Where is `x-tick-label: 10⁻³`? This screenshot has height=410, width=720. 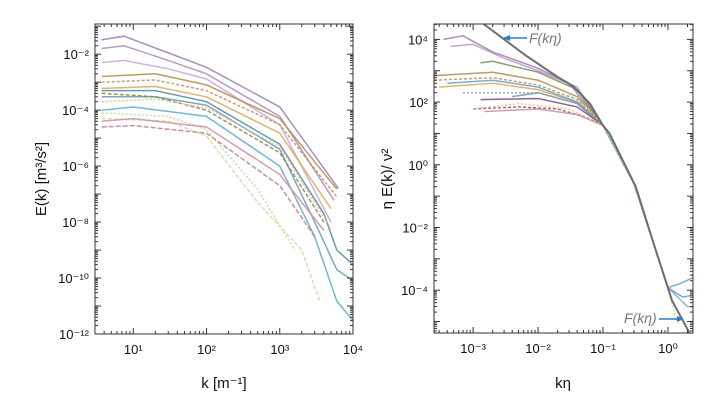 x-tick-label: 10⁻³ is located at coordinates (473, 348).